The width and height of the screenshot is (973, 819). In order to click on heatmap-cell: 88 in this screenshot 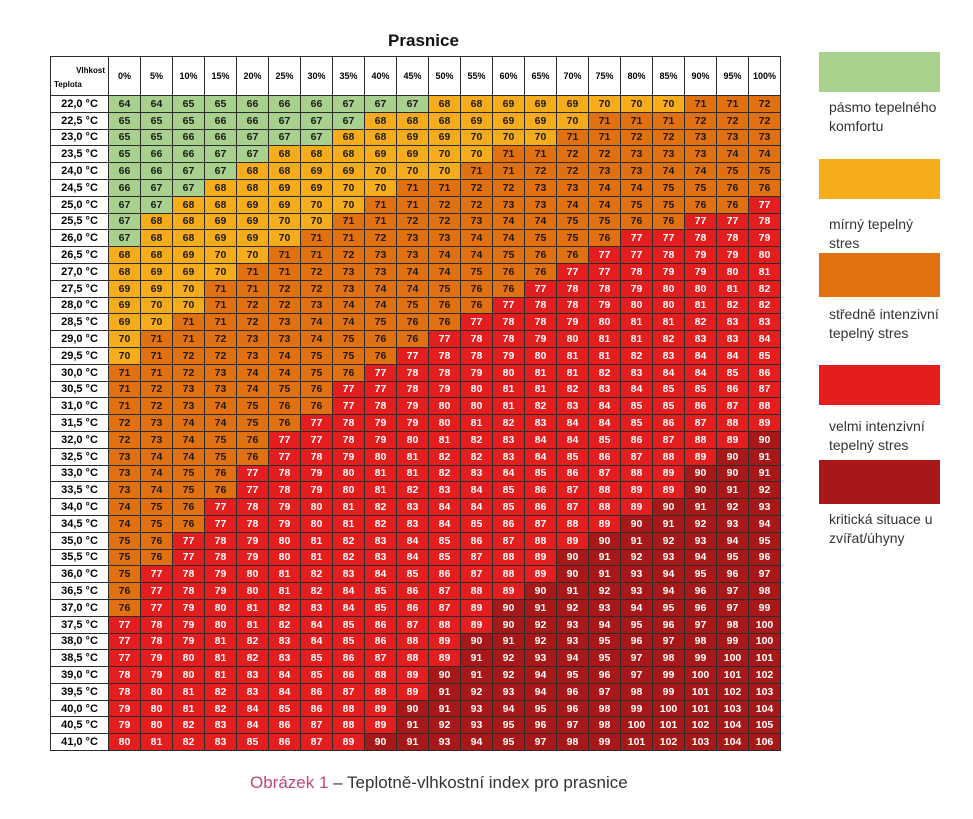, I will do `click(476, 591)`.